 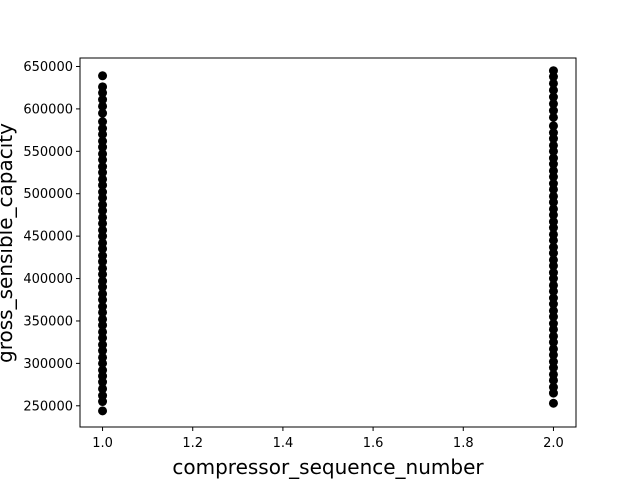 I want to click on x-tick-label: 1.8, so click(x=463, y=443).